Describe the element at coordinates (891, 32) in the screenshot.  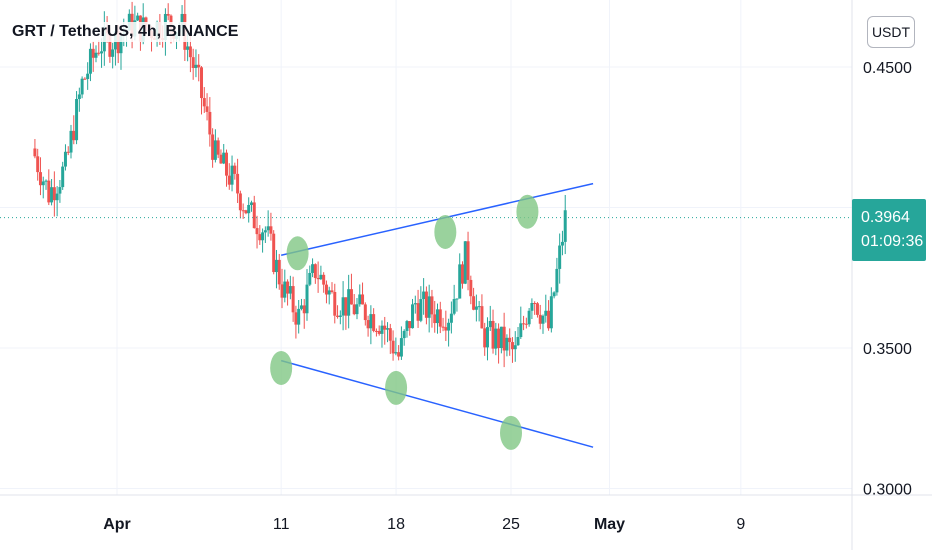
I see `currency-button: USDT` at that location.